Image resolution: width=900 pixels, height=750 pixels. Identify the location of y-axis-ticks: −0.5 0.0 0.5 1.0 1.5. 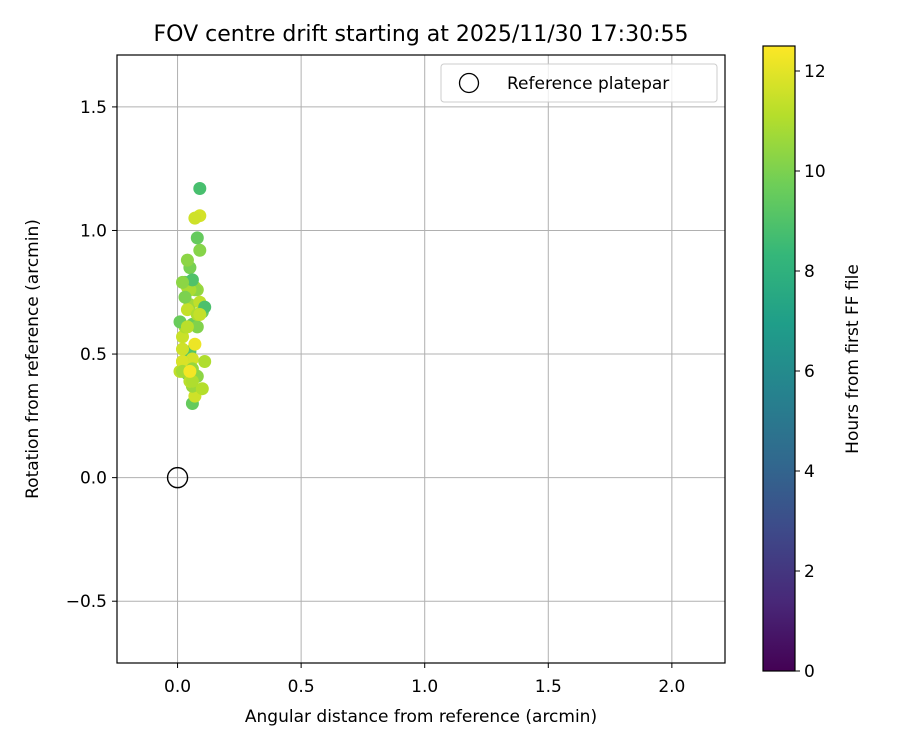
(91, 355).